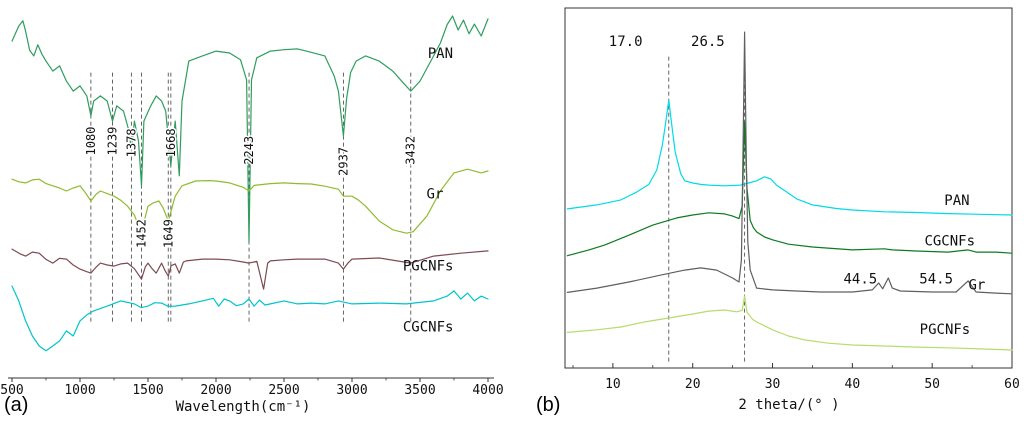 The height and width of the screenshot is (425, 1024). Describe the element at coordinates (147, 390) in the screenshot. I see `tick-label-1500: 1500` at that location.